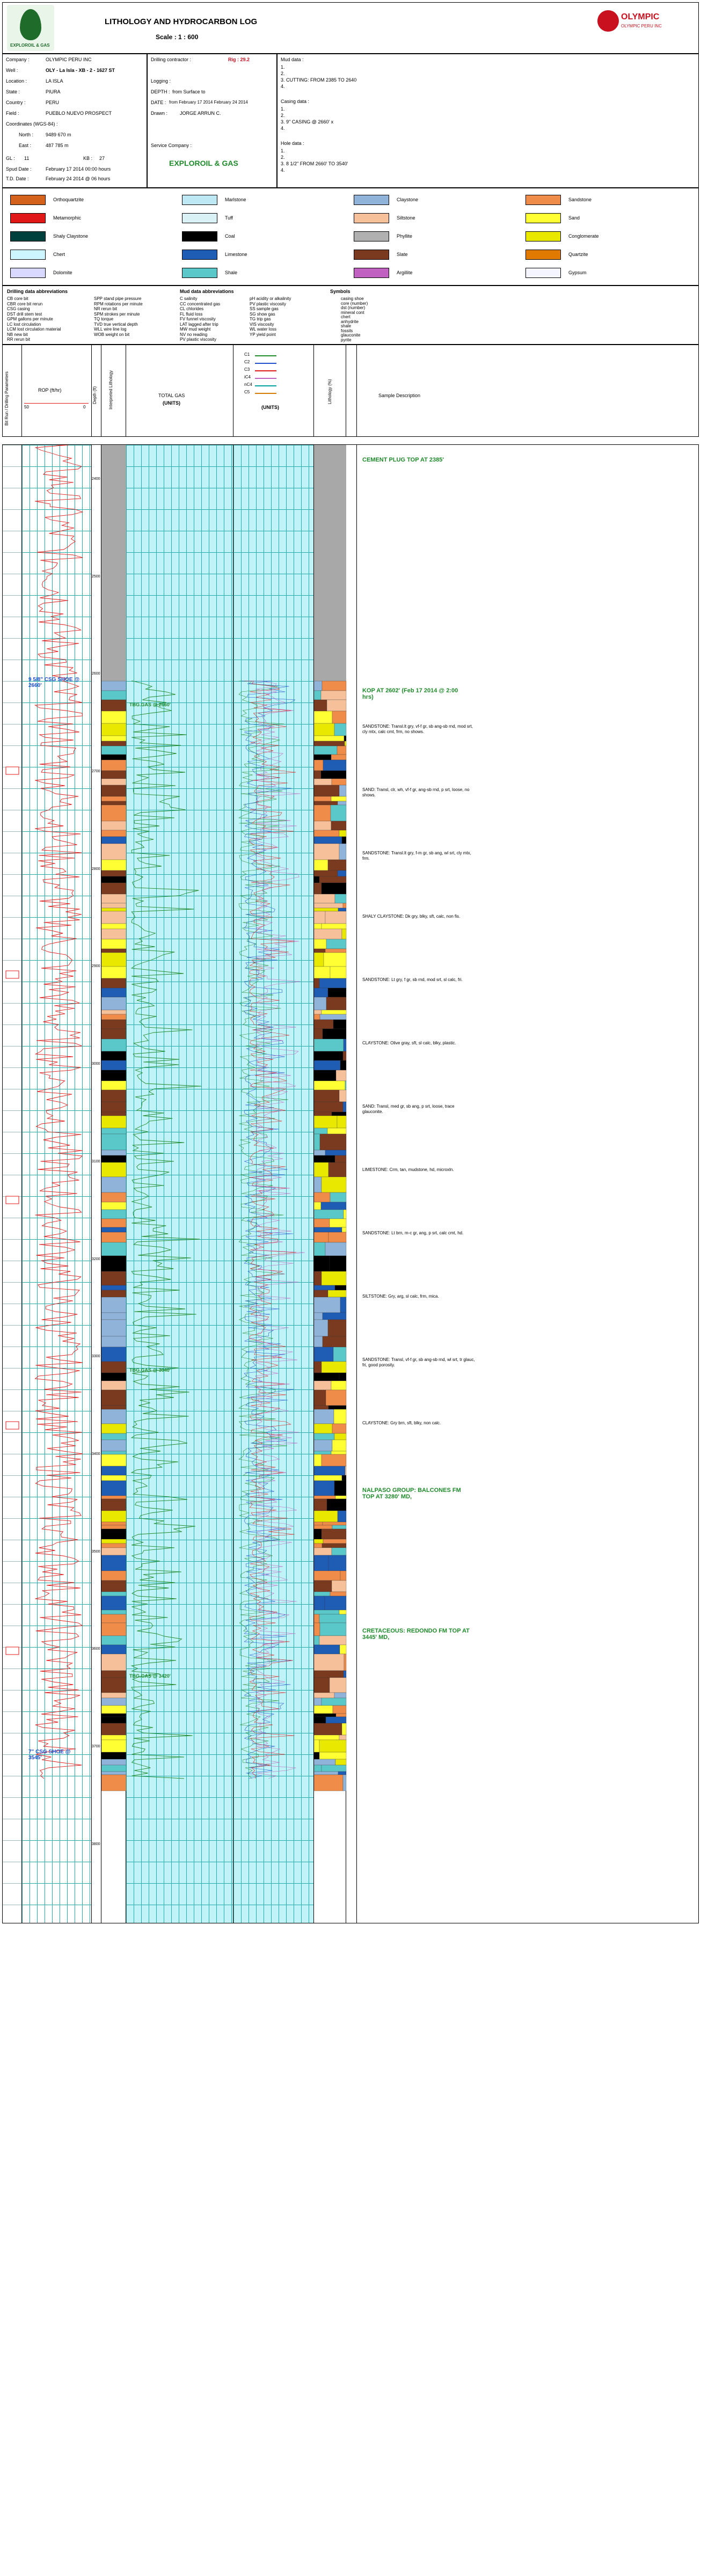 Image resolution: width=701 pixels, height=2576 pixels. I want to click on sample-description: SILTSTONE: Gry, arg, sl calc, frm, mica., so click(400, 1296).